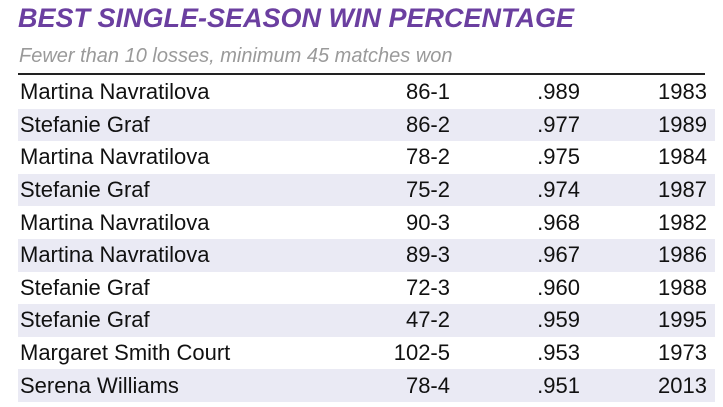 The image size is (723, 407). What do you see at coordinates (558, 287) in the screenshot?
I see `win-percentage: .960` at bounding box center [558, 287].